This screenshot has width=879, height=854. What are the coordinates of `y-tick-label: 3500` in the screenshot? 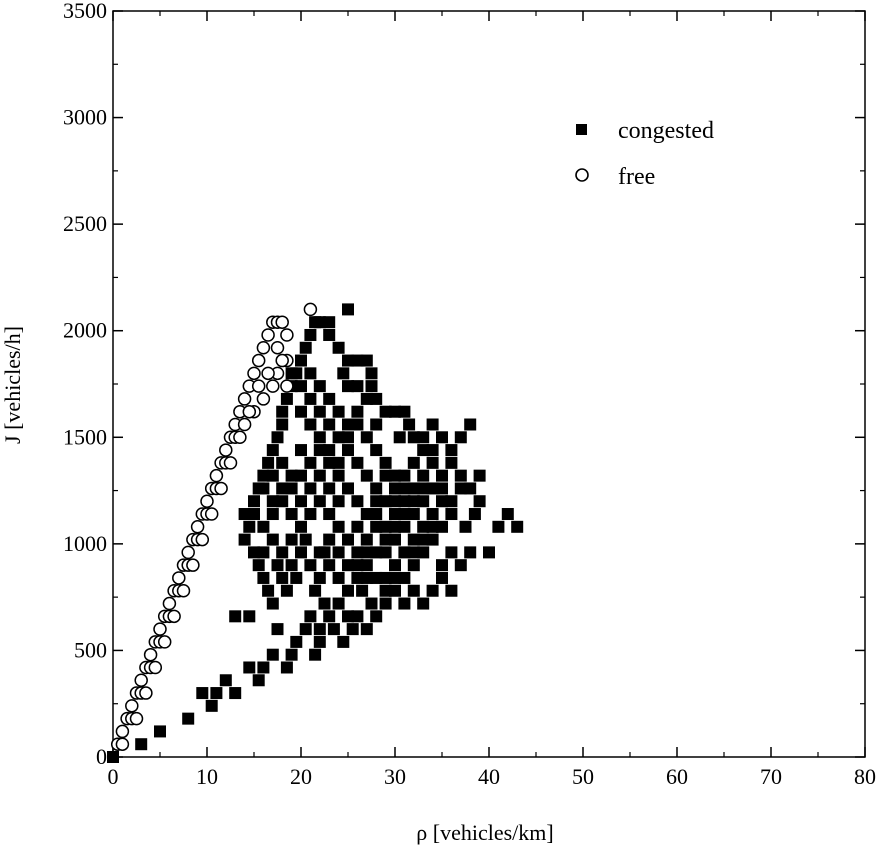 It's located at (85, 11).